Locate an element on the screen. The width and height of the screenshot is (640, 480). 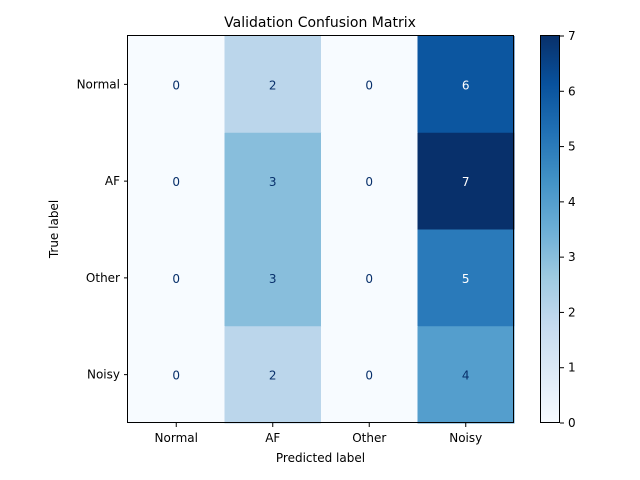
x-tick-label: Other is located at coordinates (369, 438).